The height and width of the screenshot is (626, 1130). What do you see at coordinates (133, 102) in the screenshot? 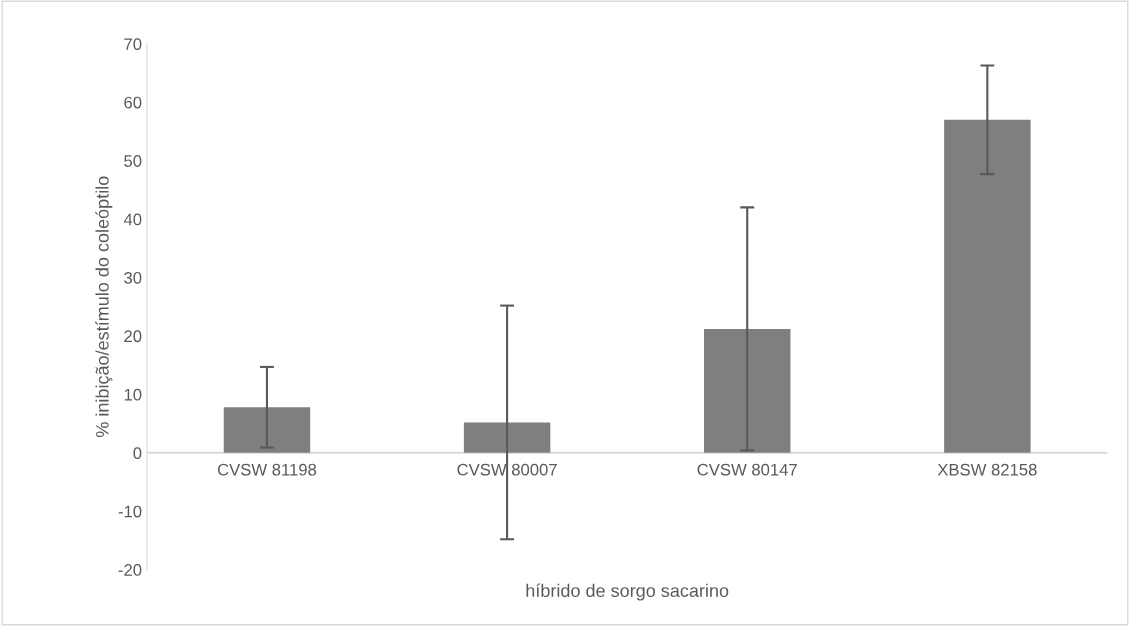
I see `y-tick-label: 60` at bounding box center [133, 102].